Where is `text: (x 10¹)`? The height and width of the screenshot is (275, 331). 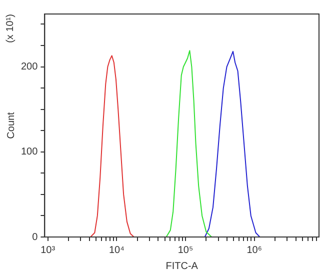
text: (x 10¹) is located at coordinates (10, 28).